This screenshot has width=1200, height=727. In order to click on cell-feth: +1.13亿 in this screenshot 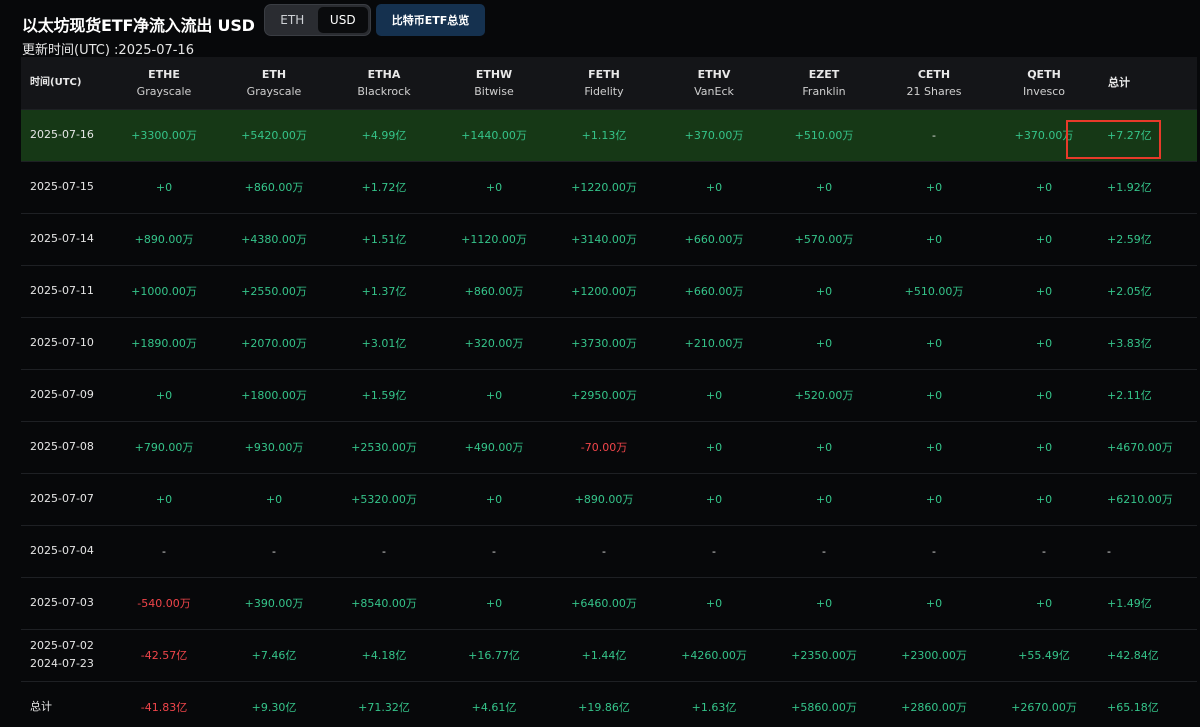, I will do `click(604, 135)`.